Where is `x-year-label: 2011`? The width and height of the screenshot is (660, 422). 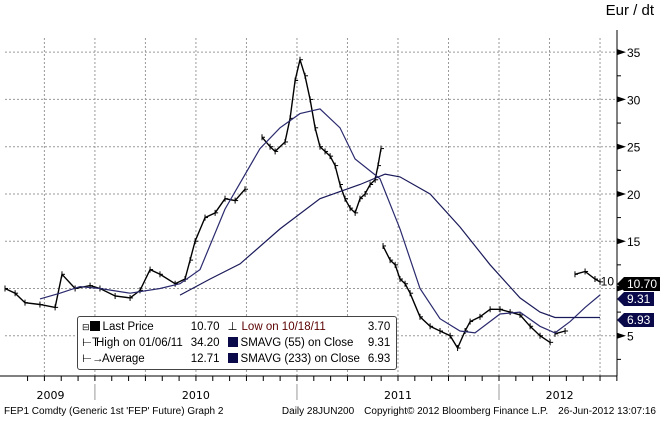
x-year-label: 2011 is located at coordinates (398, 395).